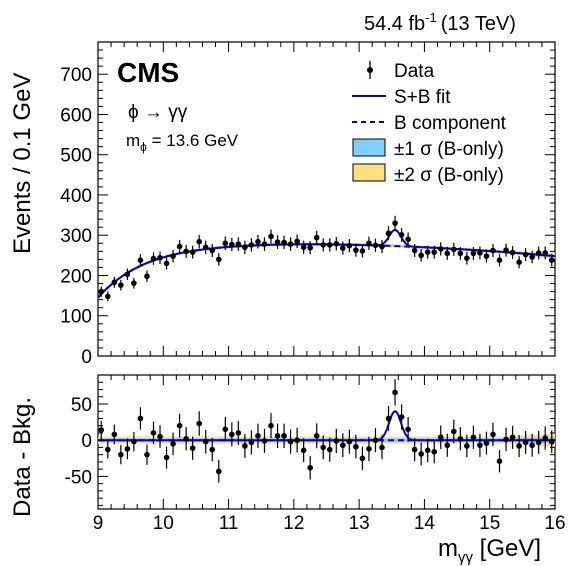 This screenshot has width=580, height=566. What do you see at coordinates (133, 140) in the screenshot?
I see `mass-symbol: m` at bounding box center [133, 140].